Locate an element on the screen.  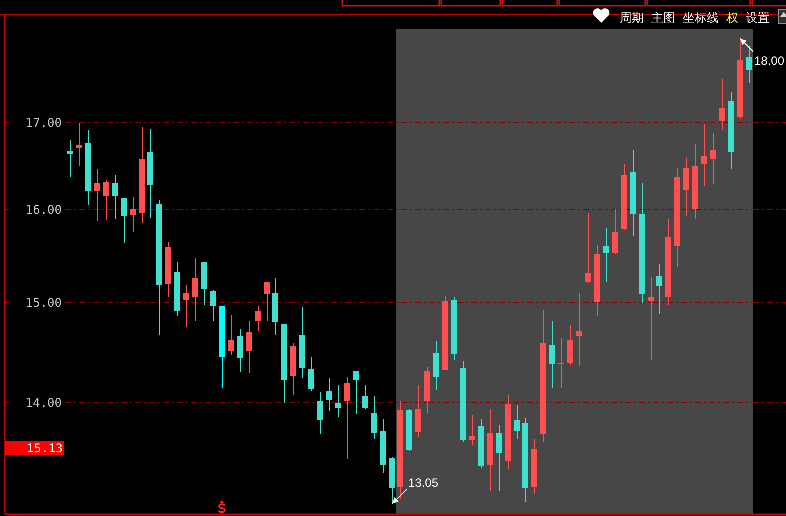
toolbar-item: 权 is located at coordinates (732, 18).